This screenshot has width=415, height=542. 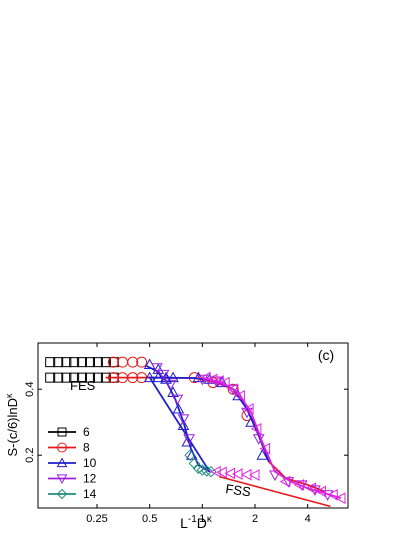 What do you see at coordinates (72, 494) in the screenshot?
I see `legend-item-14: 14` at bounding box center [72, 494].